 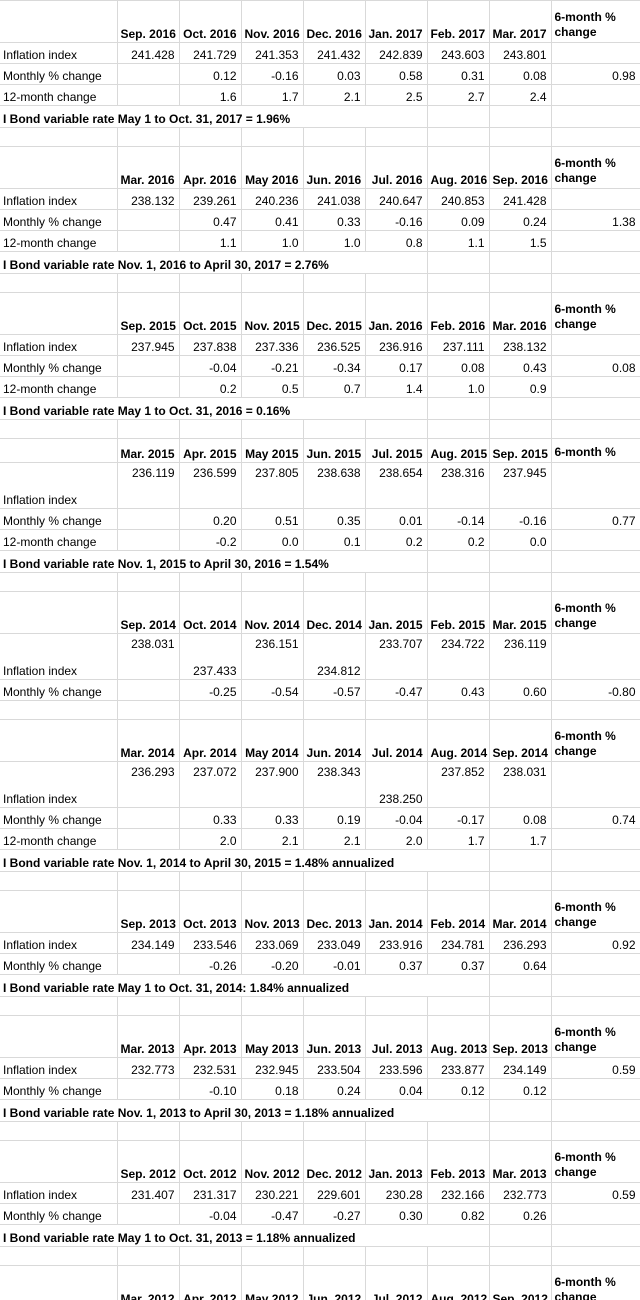 I want to click on value-cell: -0.47, so click(x=272, y=1214).